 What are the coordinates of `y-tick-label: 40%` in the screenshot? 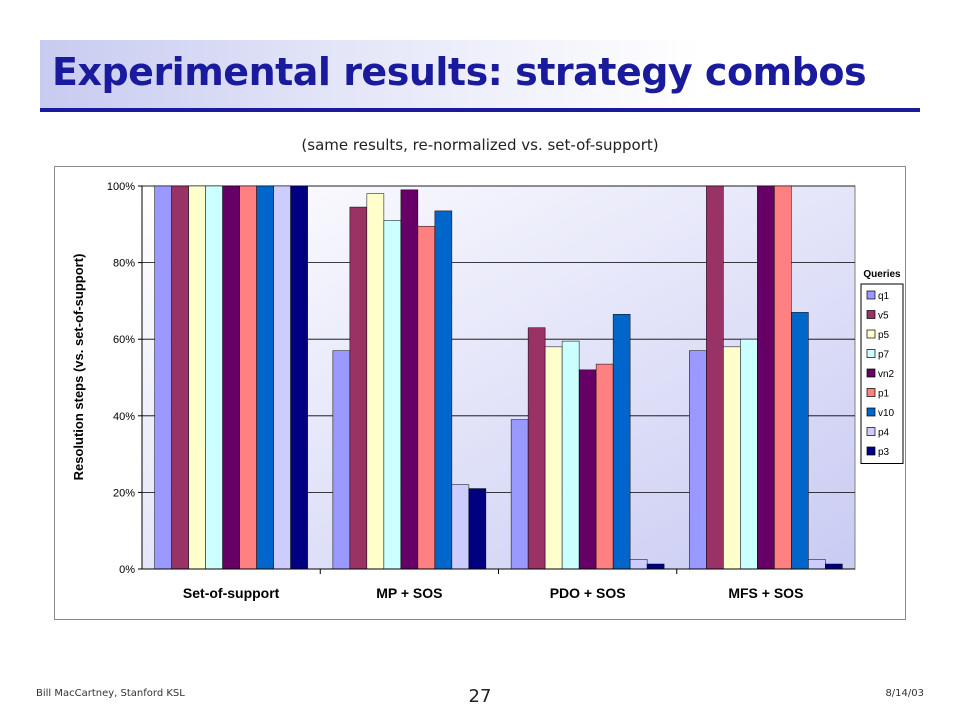 It's located at (124, 417).